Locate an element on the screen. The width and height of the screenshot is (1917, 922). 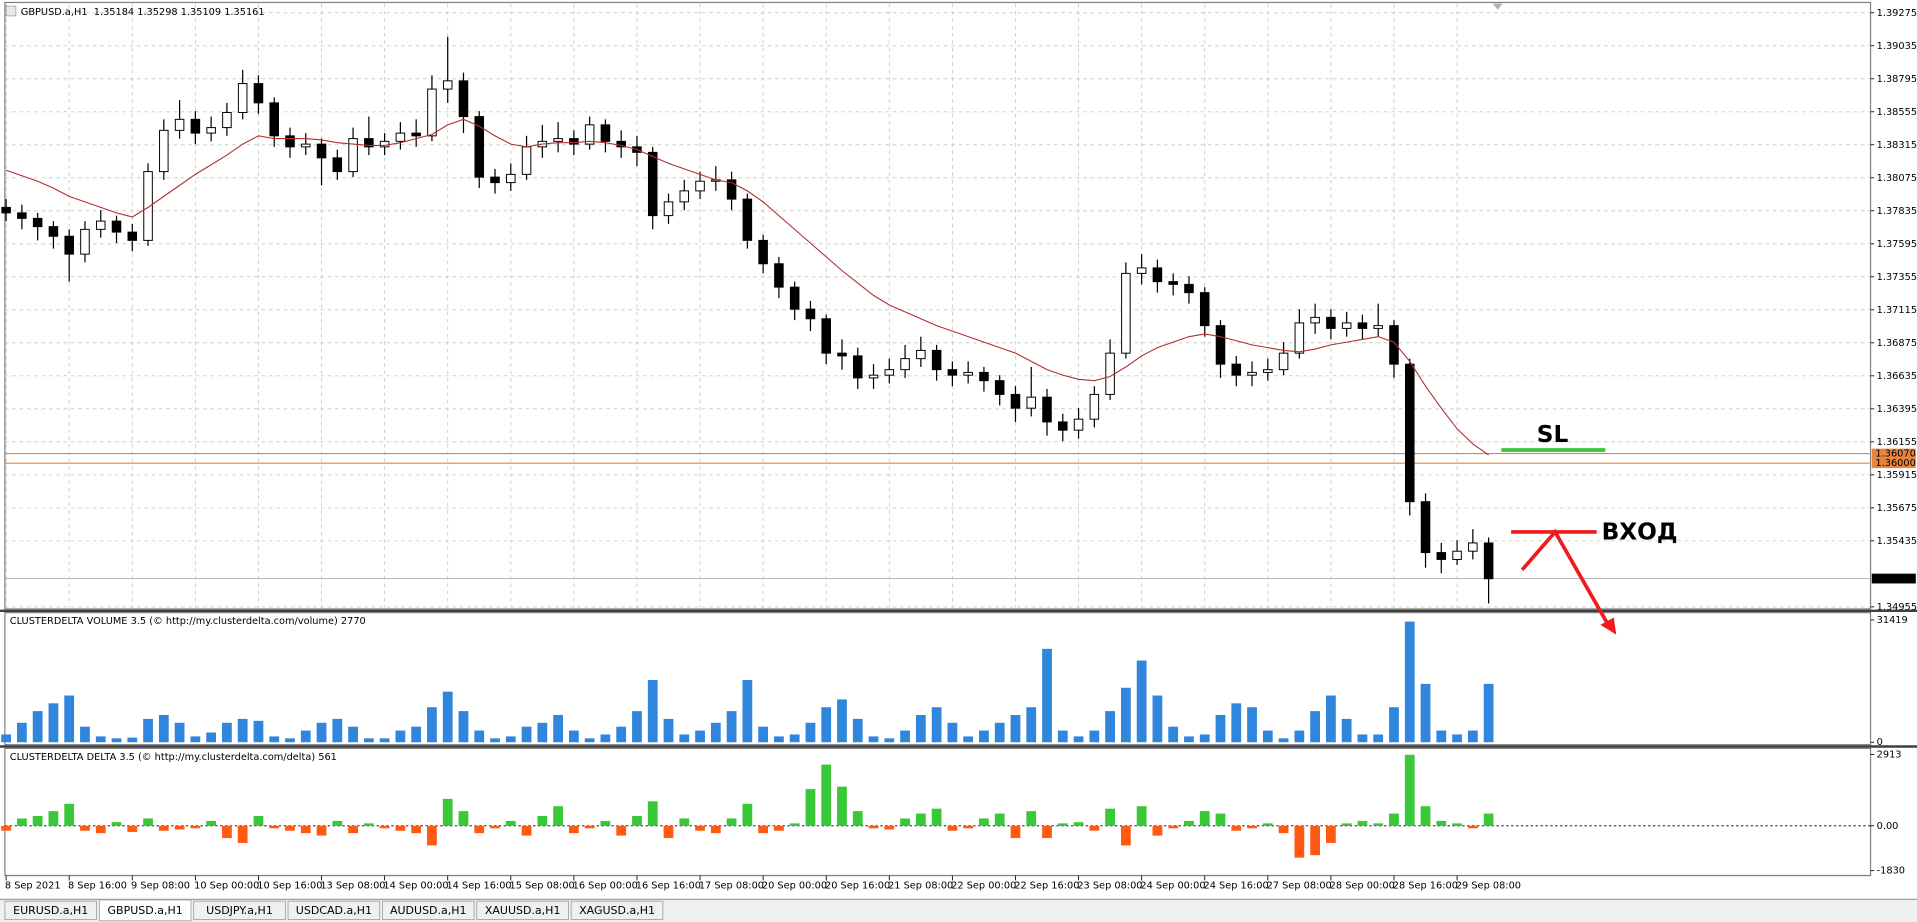
tab-label: USDJPY.a,H1 is located at coordinates (239, 910).